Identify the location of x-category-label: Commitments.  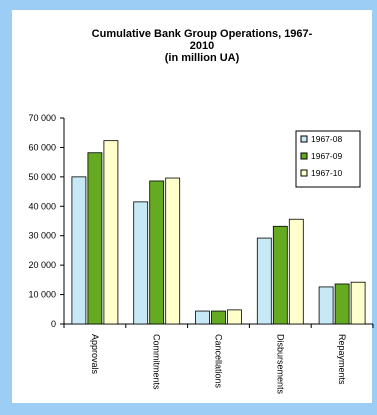
(157, 362).